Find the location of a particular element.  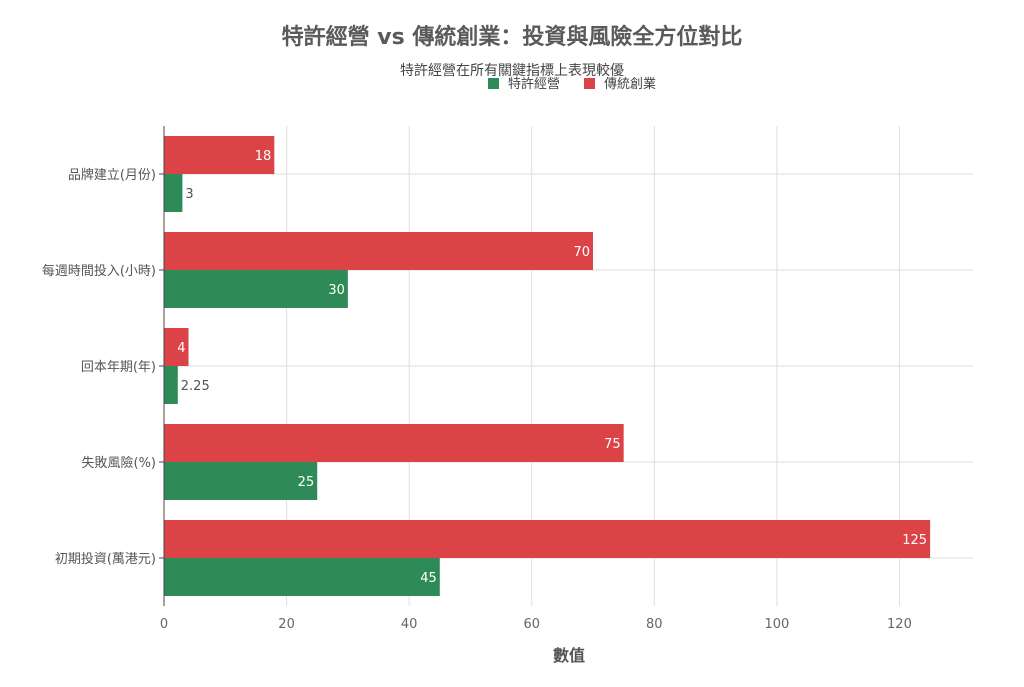

y-tick-label: 失敗風險(%) is located at coordinates (119, 463).